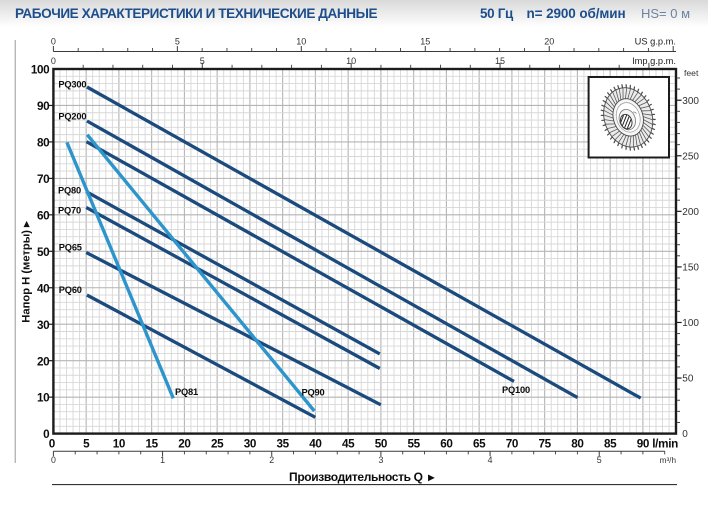  What do you see at coordinates (217, 443) in the screenshot?
I see `svg-text: 25` at bounding box center [217, 443].